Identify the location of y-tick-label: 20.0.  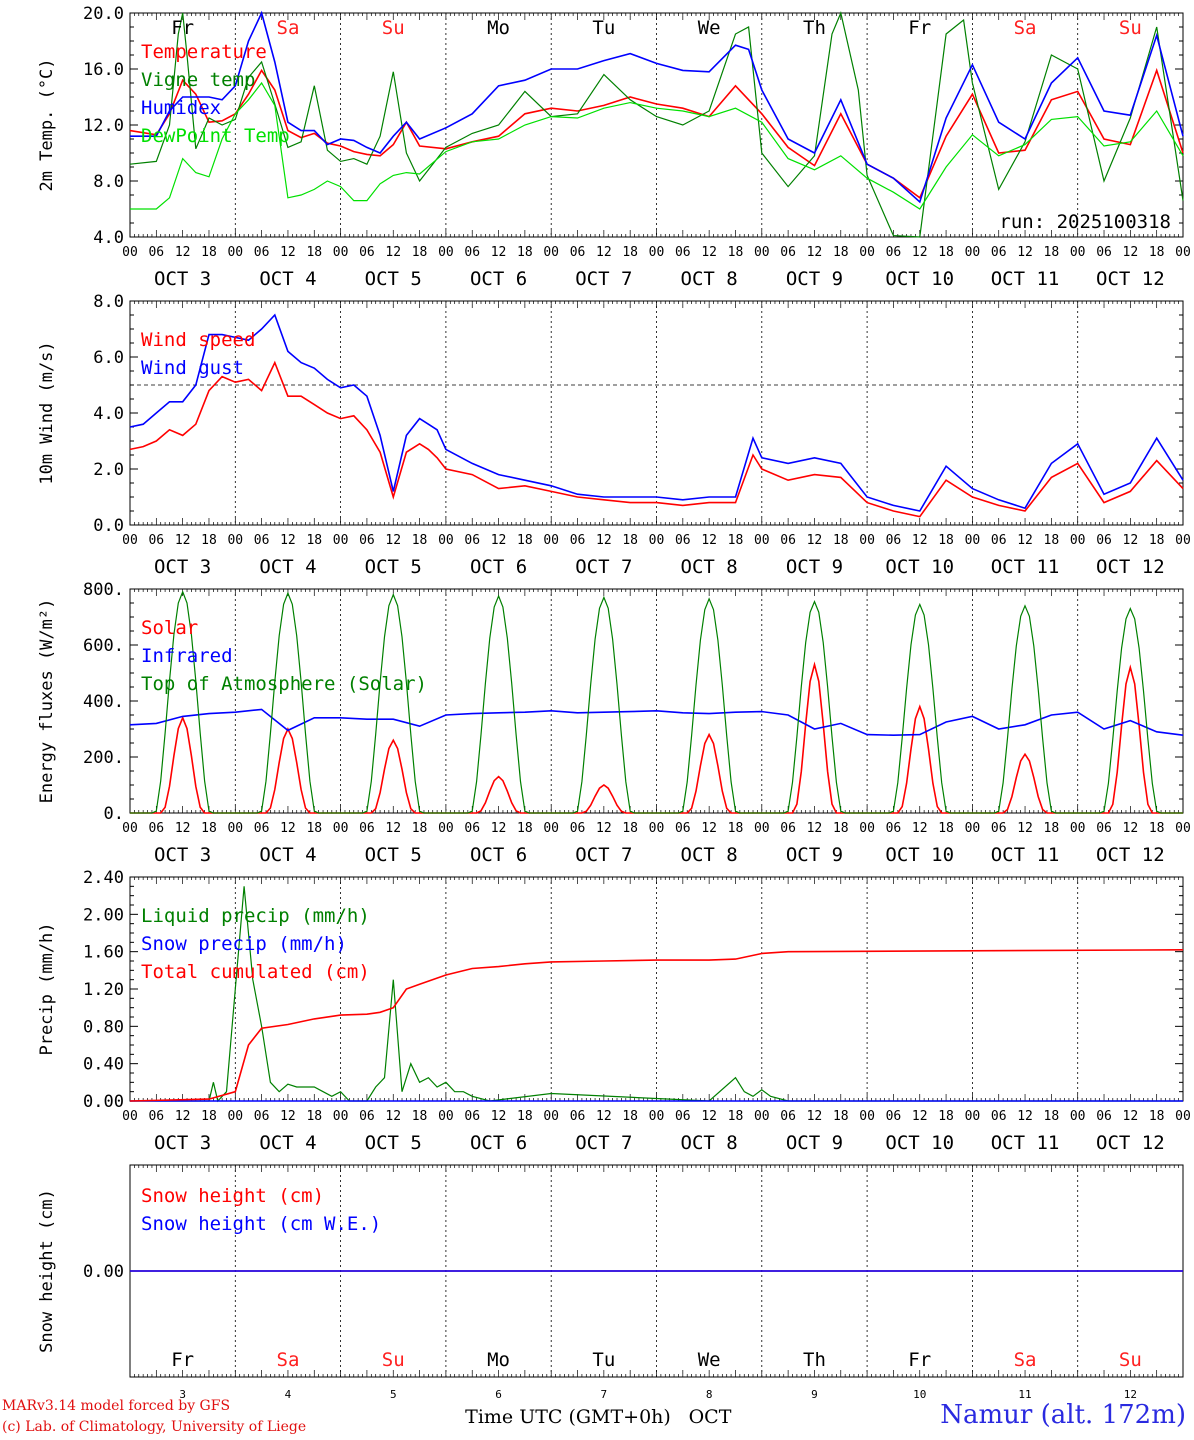
(103, 14).